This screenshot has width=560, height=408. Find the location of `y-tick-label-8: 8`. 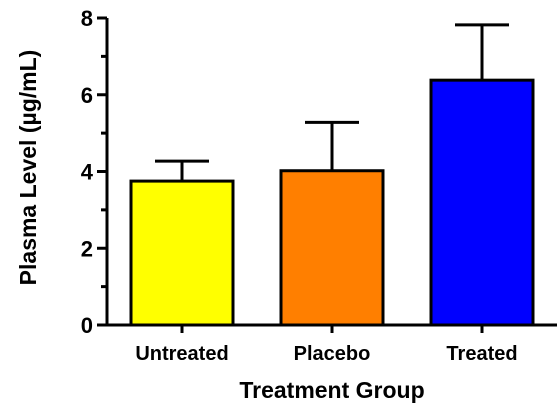

y-tick-label-8: 8 is located at coordinates (87, 18).